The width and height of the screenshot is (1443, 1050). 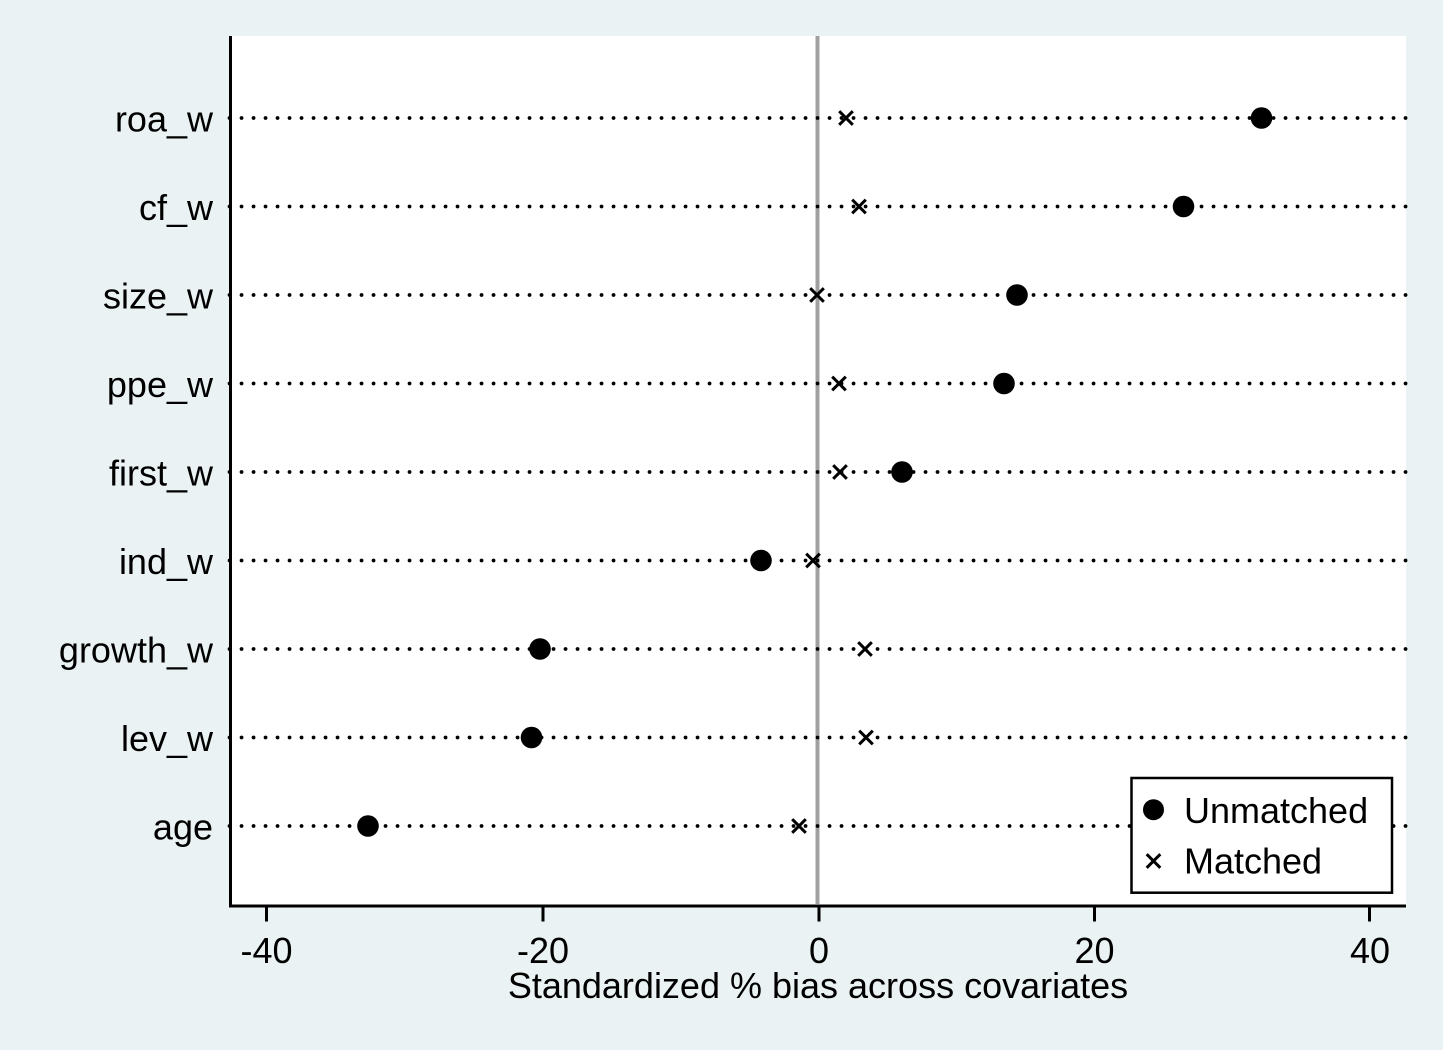 What do you see at coordinates (158, 296) in the screenshot?
I see `svg-text: size_w` at bounding box center [158, 296].